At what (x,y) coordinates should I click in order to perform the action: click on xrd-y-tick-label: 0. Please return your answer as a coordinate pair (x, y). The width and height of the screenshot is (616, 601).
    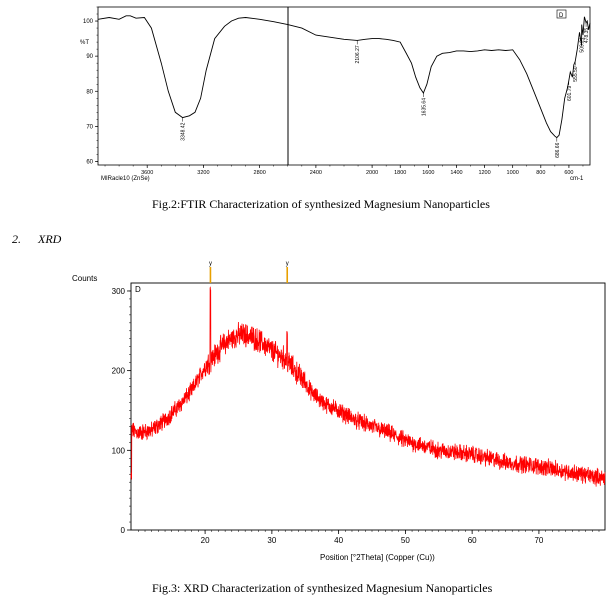
    Looking at the image, I should click on (123, 530).